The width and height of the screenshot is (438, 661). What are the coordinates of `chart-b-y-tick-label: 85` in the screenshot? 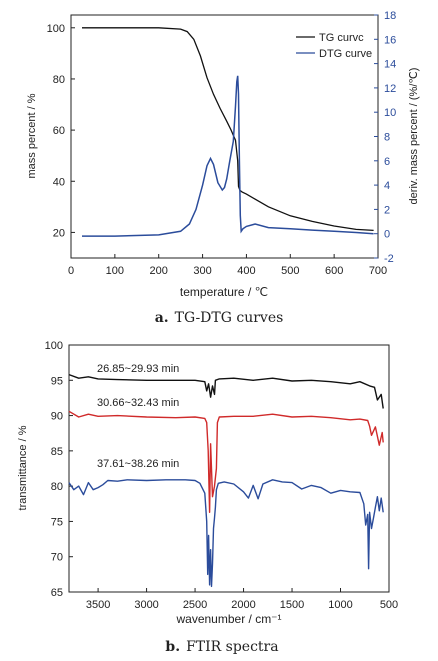 It's located at (57, 452).